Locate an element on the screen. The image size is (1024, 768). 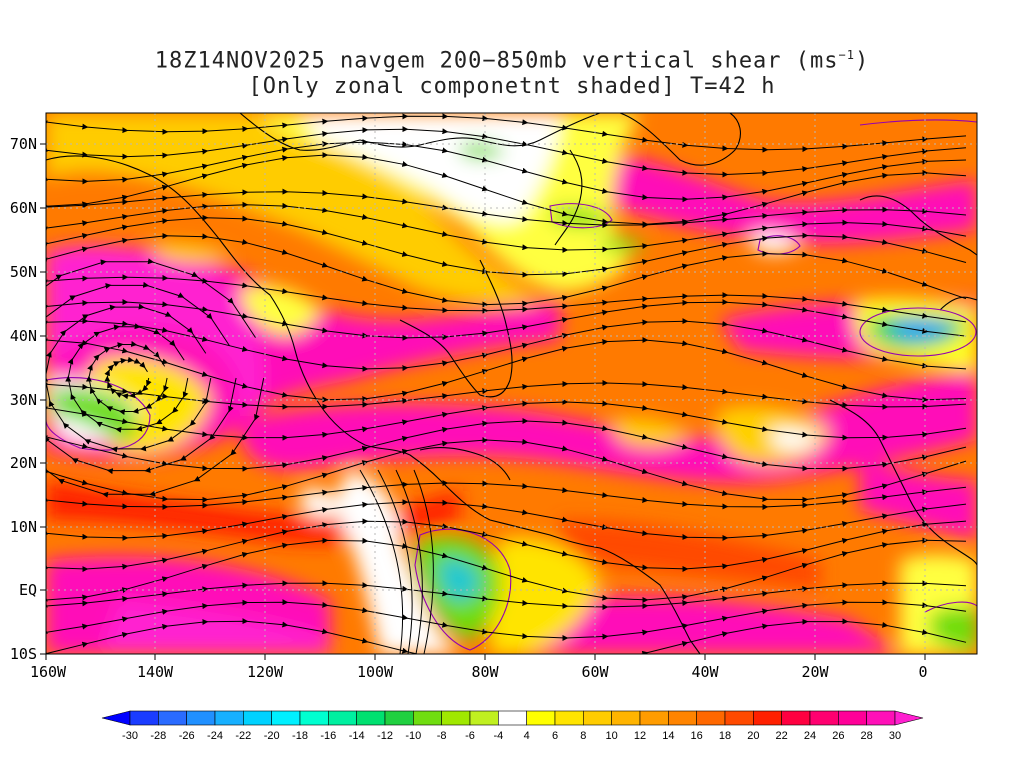
colorbar-label: -28 is located at coordinates (158, 736).